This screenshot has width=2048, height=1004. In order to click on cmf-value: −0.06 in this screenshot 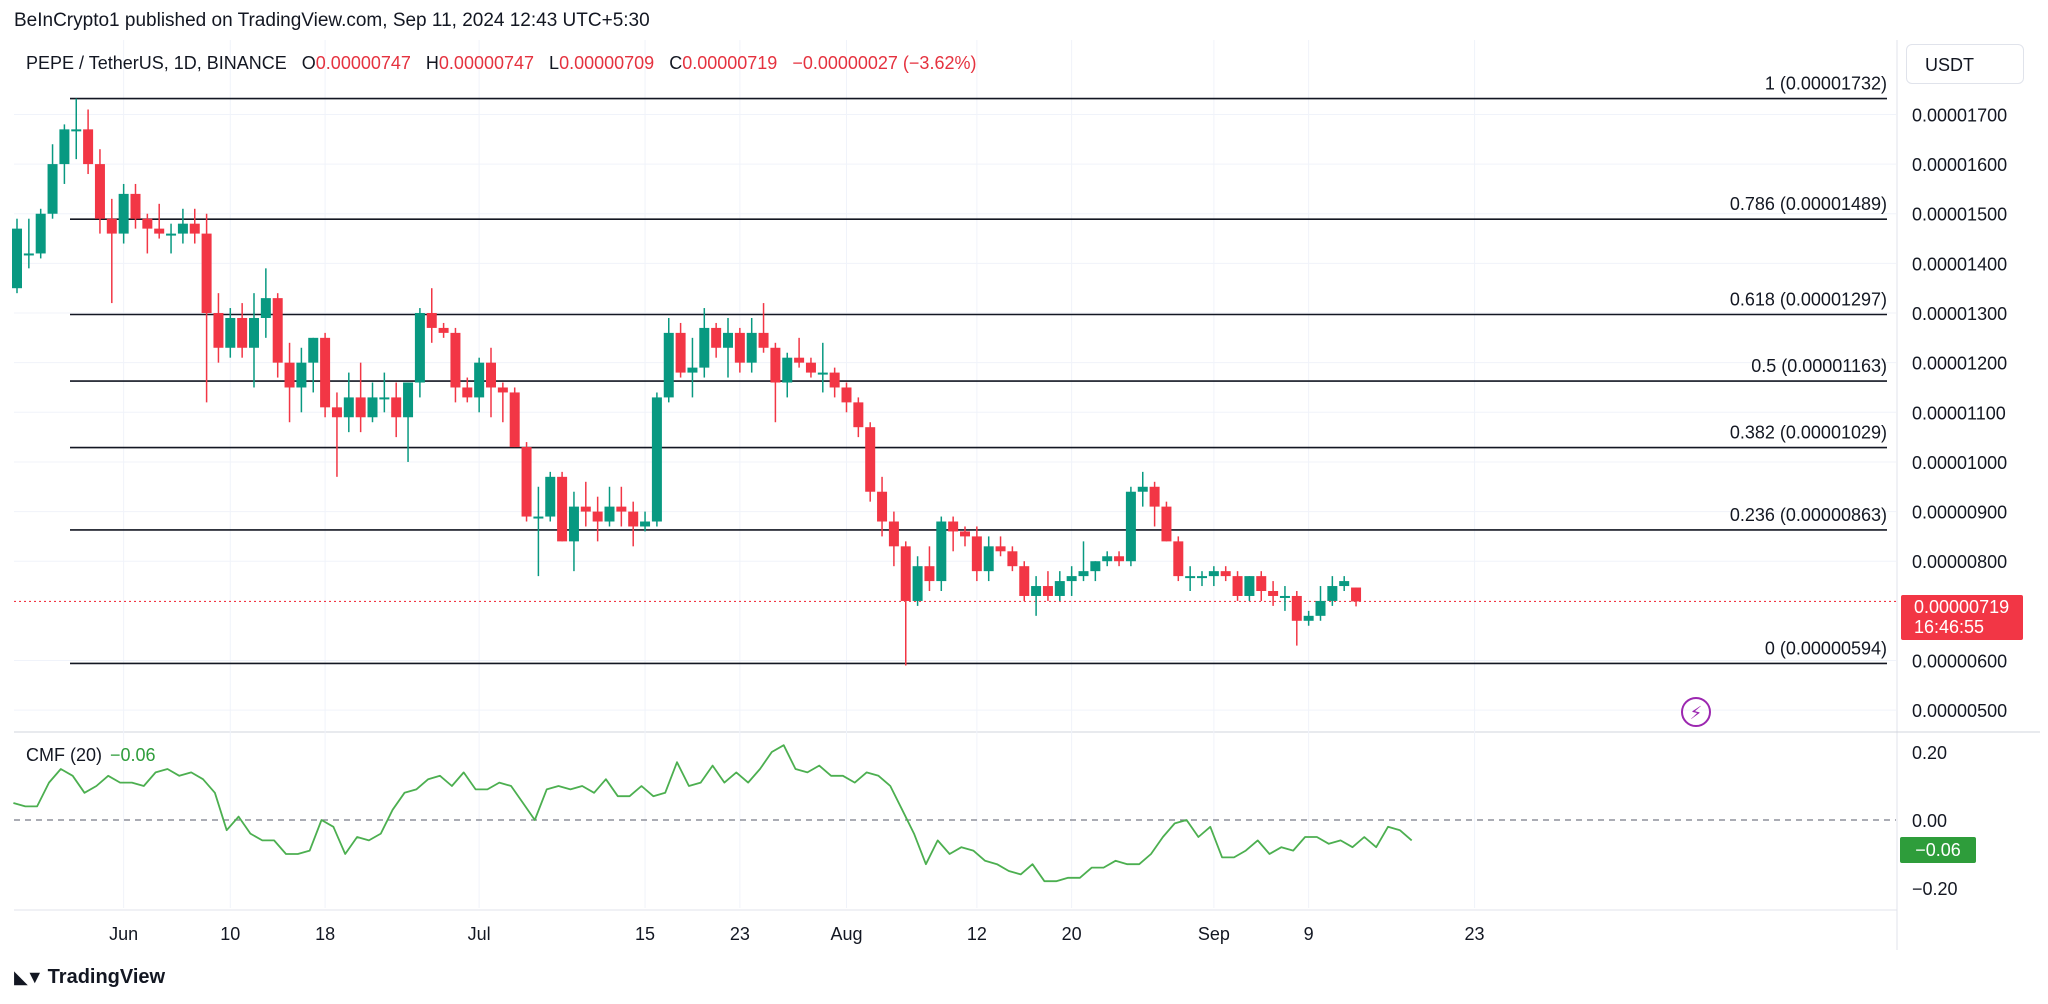, I will do `click(133, 755)`.